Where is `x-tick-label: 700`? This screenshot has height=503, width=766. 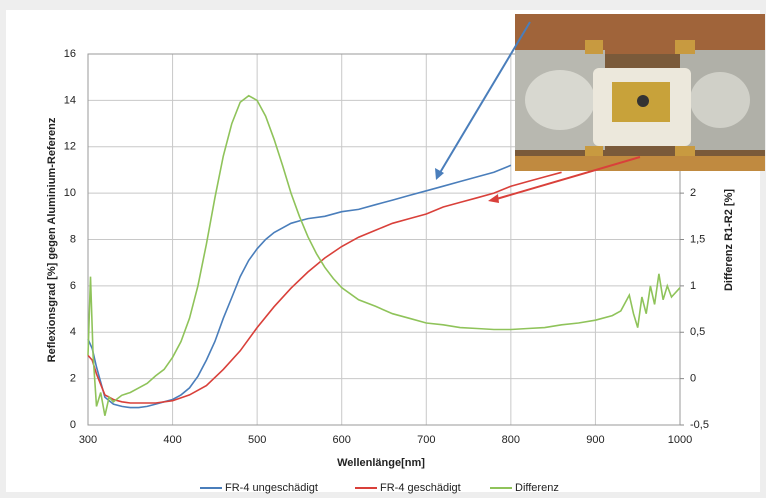 x-tick-label: 700 is located at coordinates (426, 440).